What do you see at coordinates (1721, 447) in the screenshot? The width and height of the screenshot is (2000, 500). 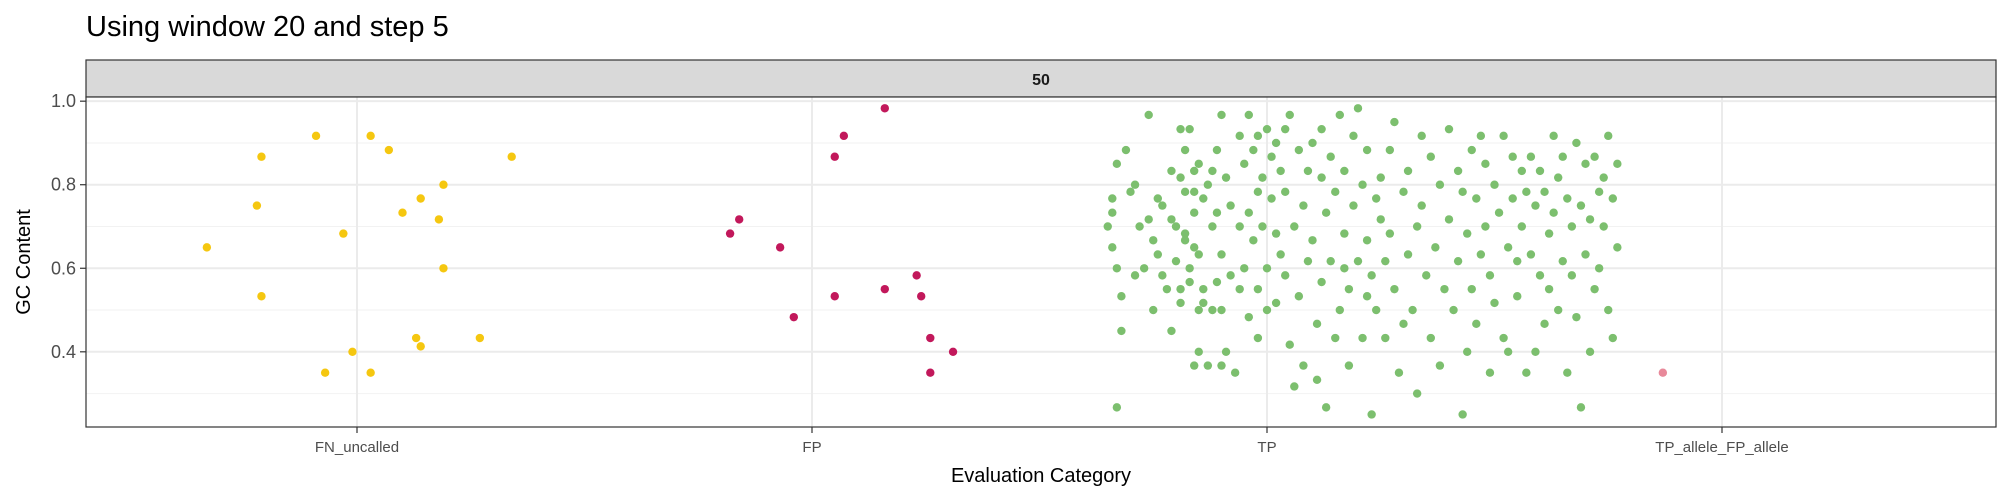 I see `x-tick-label: TP_allele_FP_allele` at bounding box center [1721, 447].